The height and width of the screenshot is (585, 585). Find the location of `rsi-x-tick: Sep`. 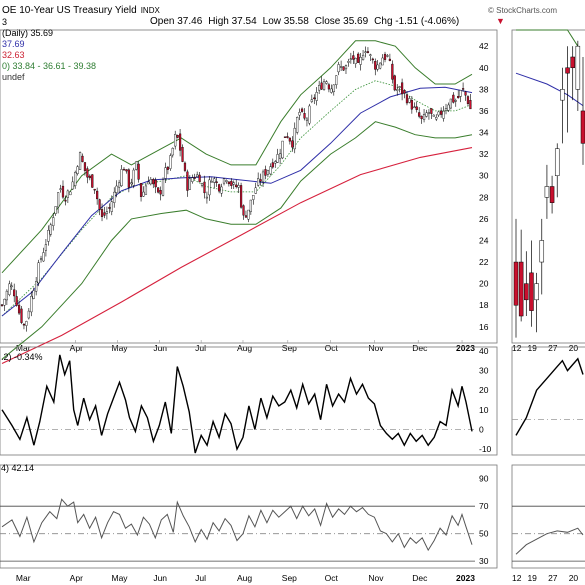

rsi-x-tick: Sep is located at coordinates (289, 578).